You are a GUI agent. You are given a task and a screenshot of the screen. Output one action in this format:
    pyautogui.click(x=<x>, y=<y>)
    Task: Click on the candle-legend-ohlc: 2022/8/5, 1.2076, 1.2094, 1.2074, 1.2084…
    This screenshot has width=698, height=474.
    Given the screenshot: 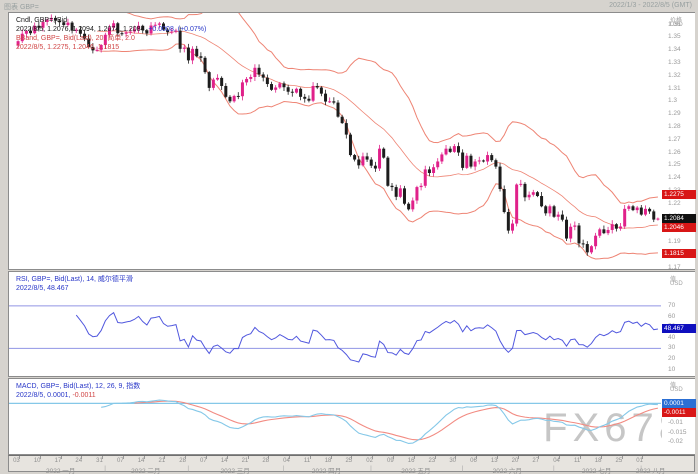 What is the action you would take?
    pyautogui.click(x=82, y=29)
    